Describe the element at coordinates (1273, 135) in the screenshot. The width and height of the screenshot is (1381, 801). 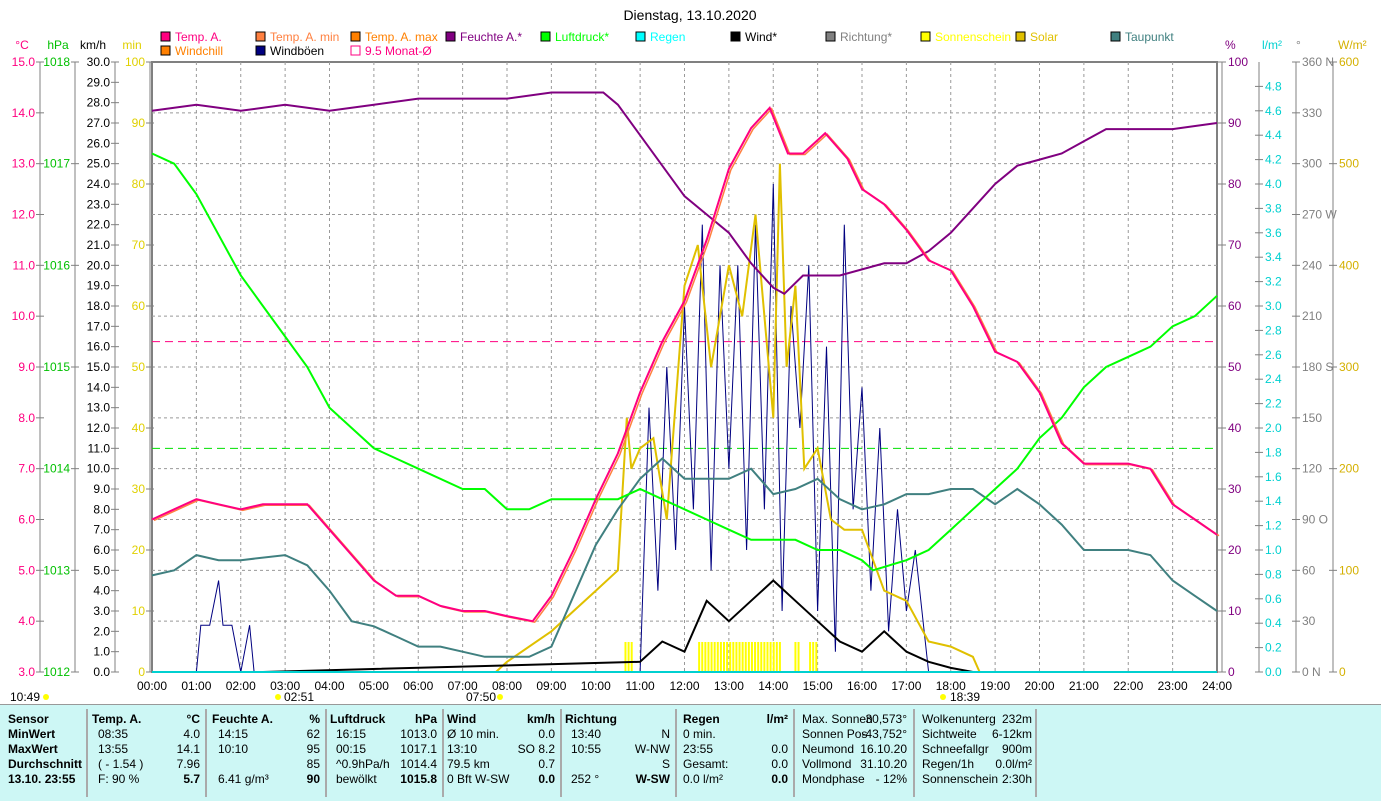
I see `rain-tick-label: 4.4` at that location.